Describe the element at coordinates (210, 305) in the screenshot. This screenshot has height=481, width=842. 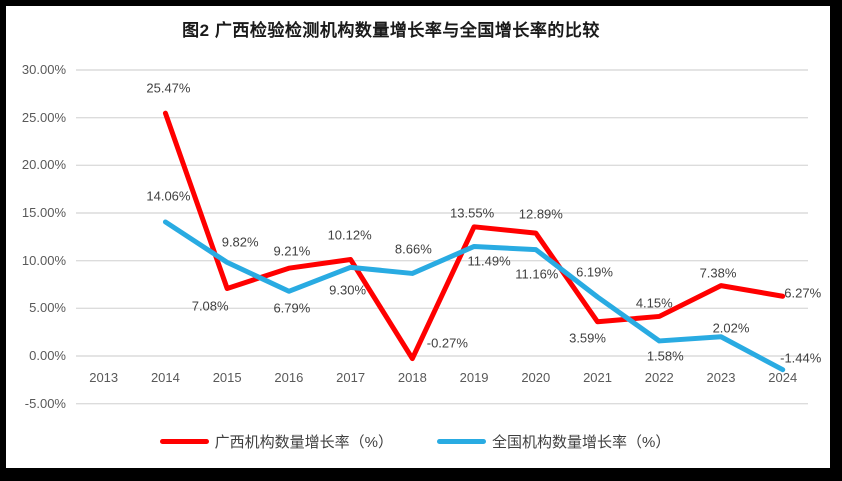
I see `data-point-label: 7.08%` at that location.